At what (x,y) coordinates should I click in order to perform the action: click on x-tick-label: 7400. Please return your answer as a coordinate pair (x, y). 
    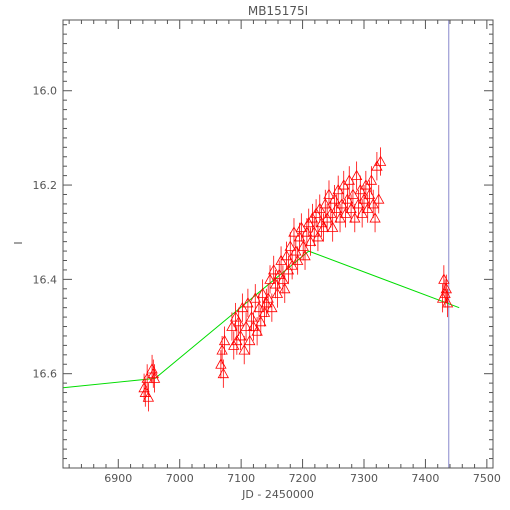
    Looking at the image, I should click on (425, 478).